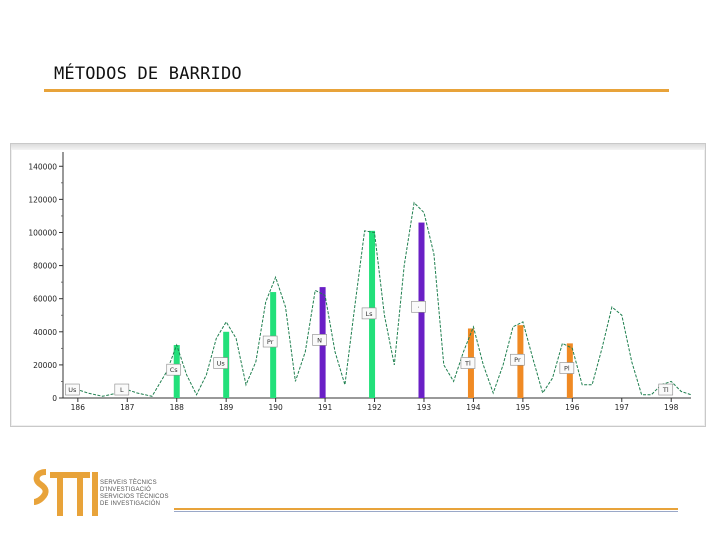  I want to click on y-tick-label: 120000, so click(42, 199).